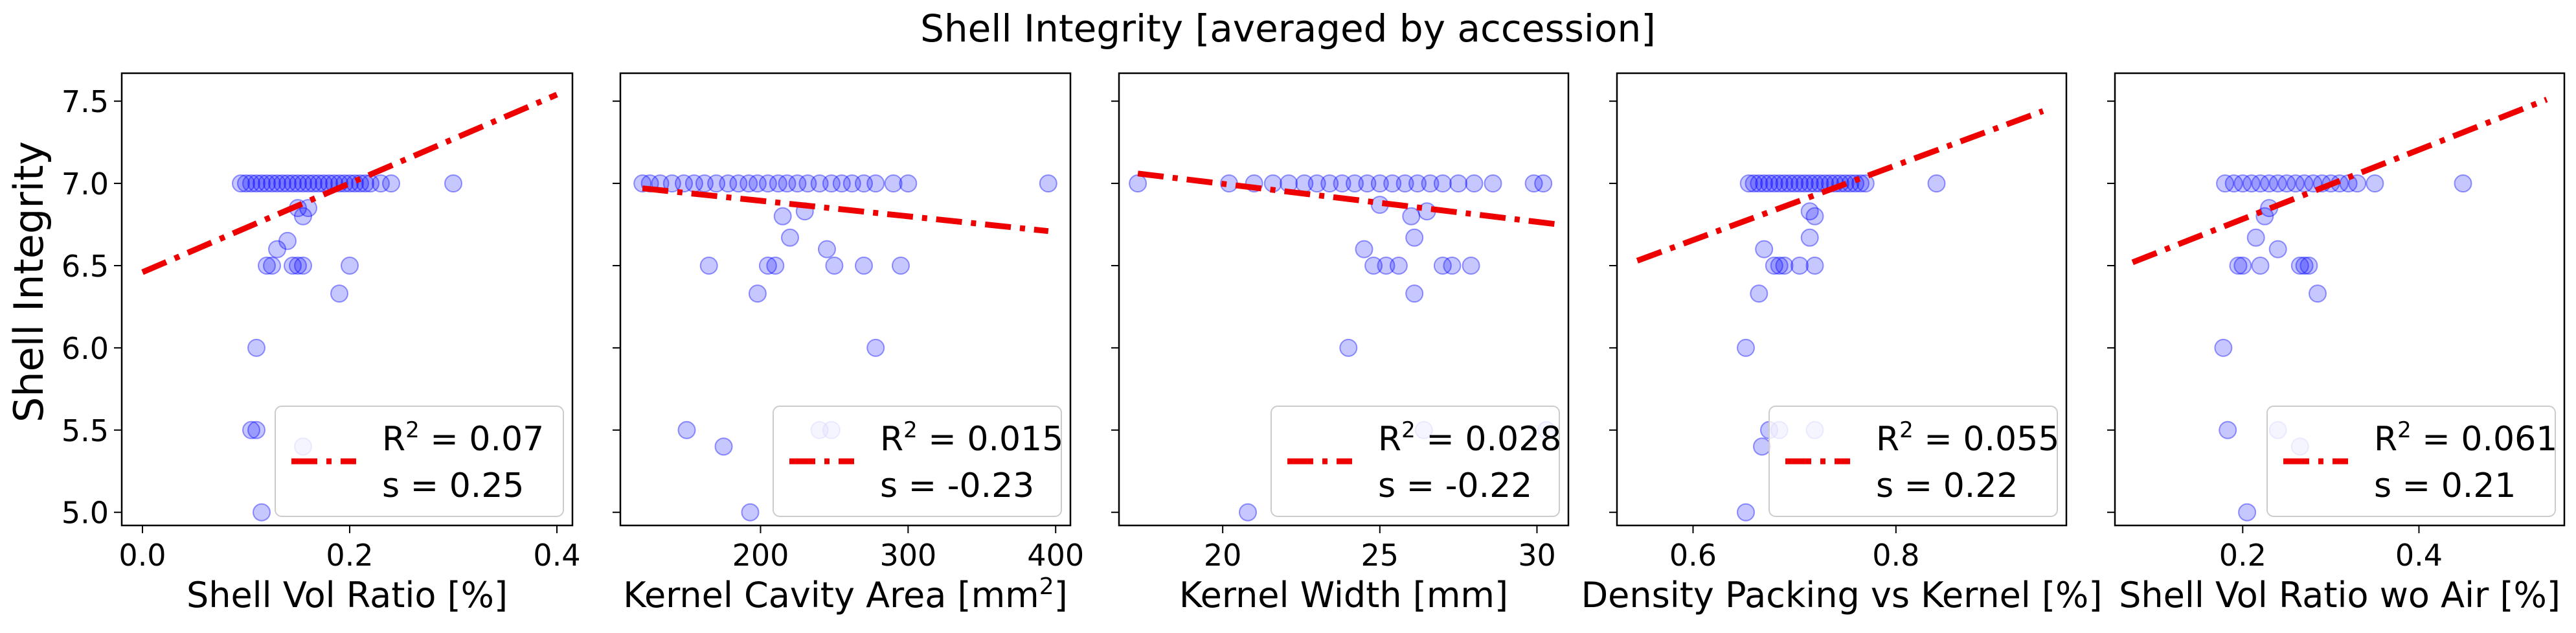  I want to click on y-tick-label: 6.0, so click(85, 348).